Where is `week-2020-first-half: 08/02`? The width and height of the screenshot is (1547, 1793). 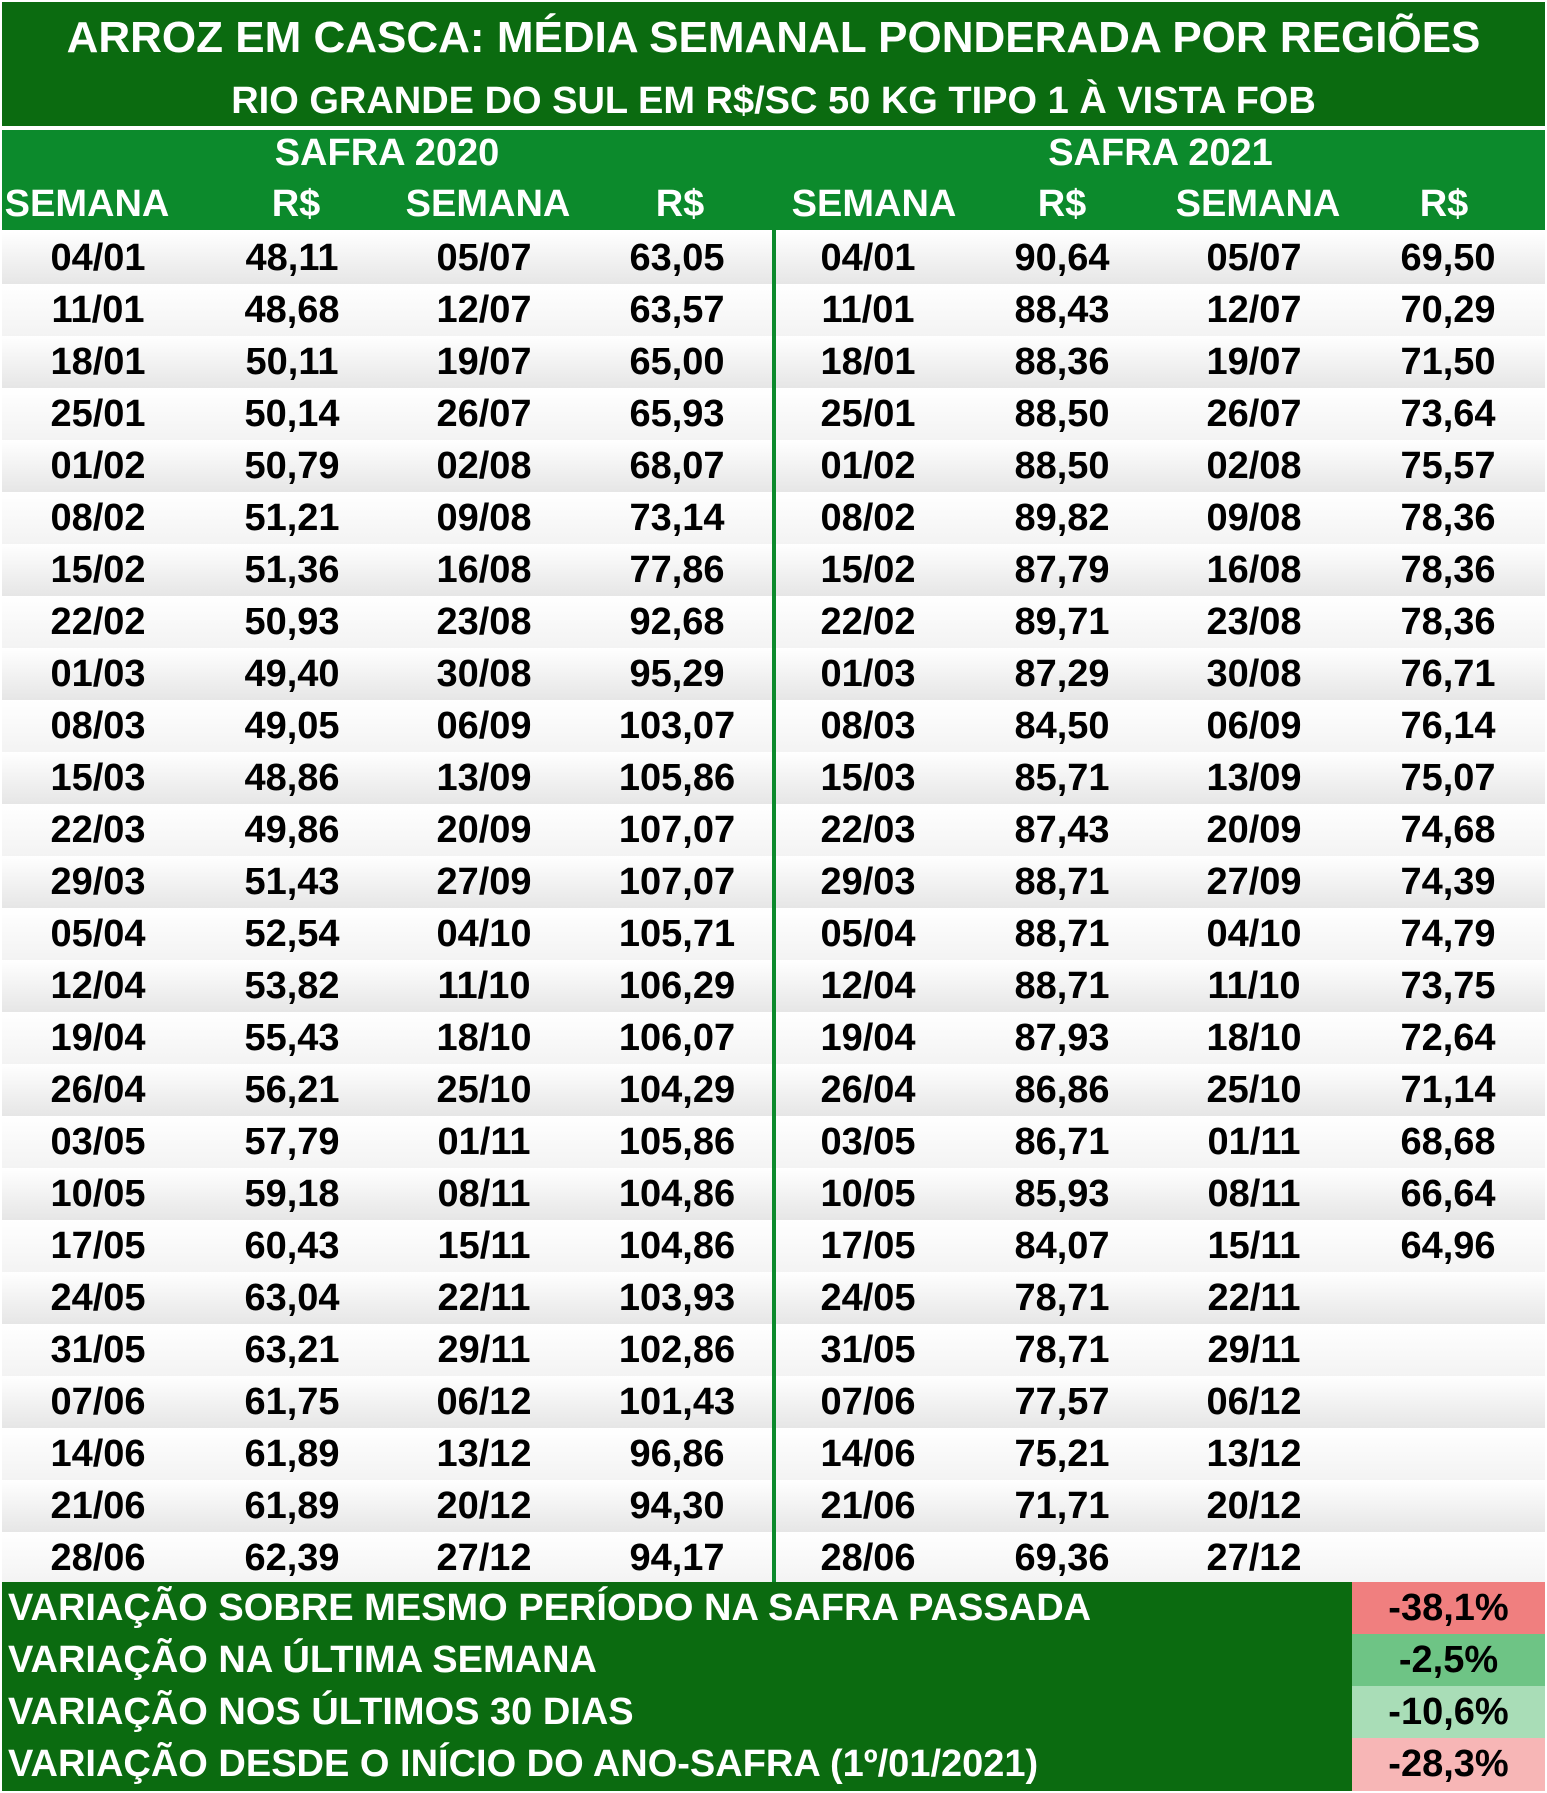
week-2020-first-half: 08/02 is located at coordinates (98, 518).